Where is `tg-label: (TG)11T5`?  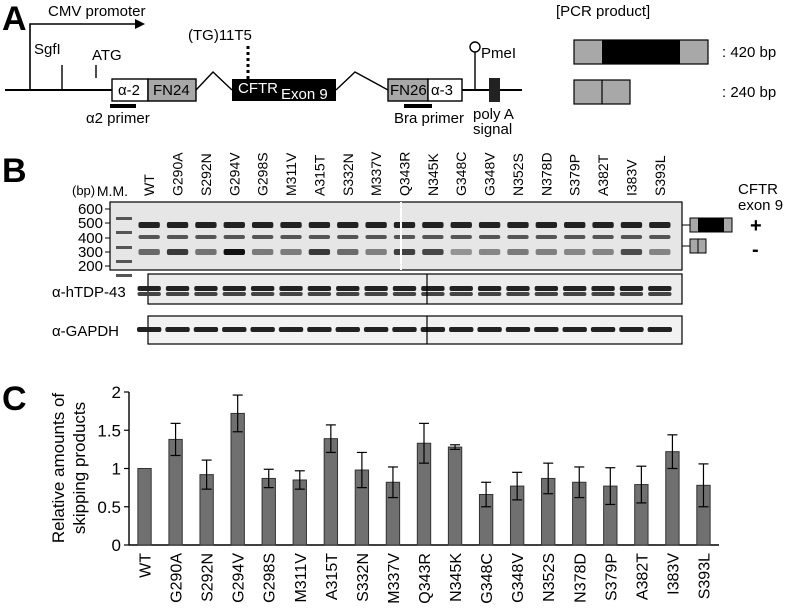
tg-label: (TG)11T5 is located at coordinates (220, 35).